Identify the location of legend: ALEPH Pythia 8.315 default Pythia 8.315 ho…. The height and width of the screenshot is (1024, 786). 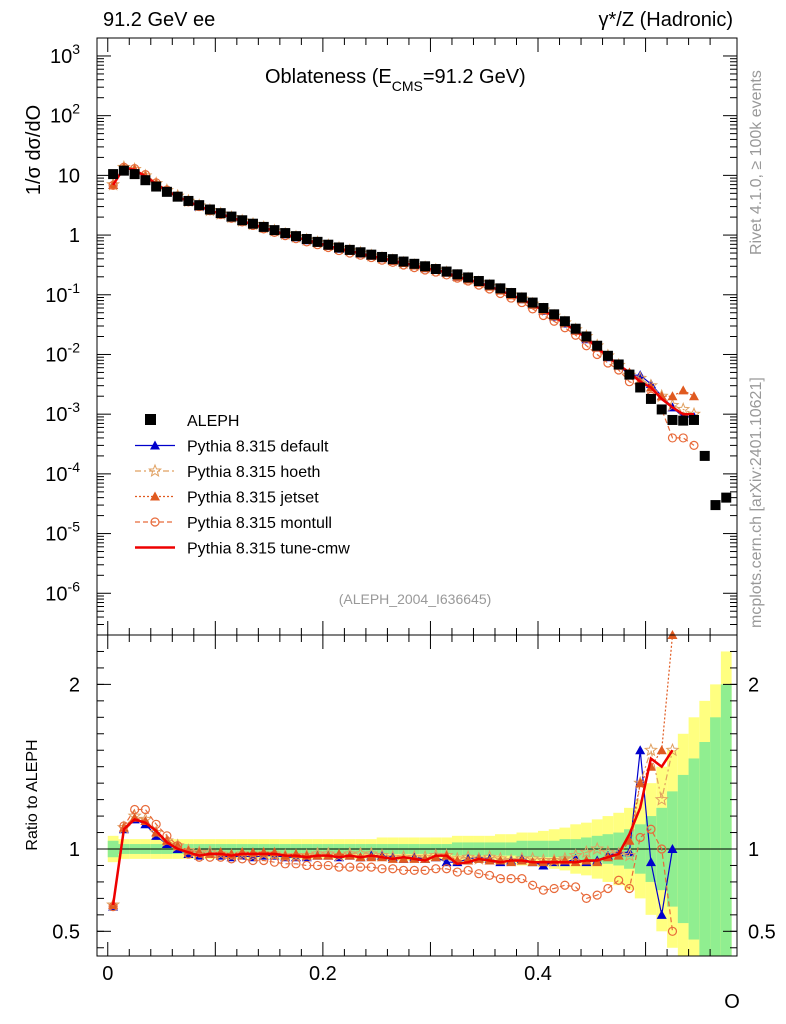
(242, 485).